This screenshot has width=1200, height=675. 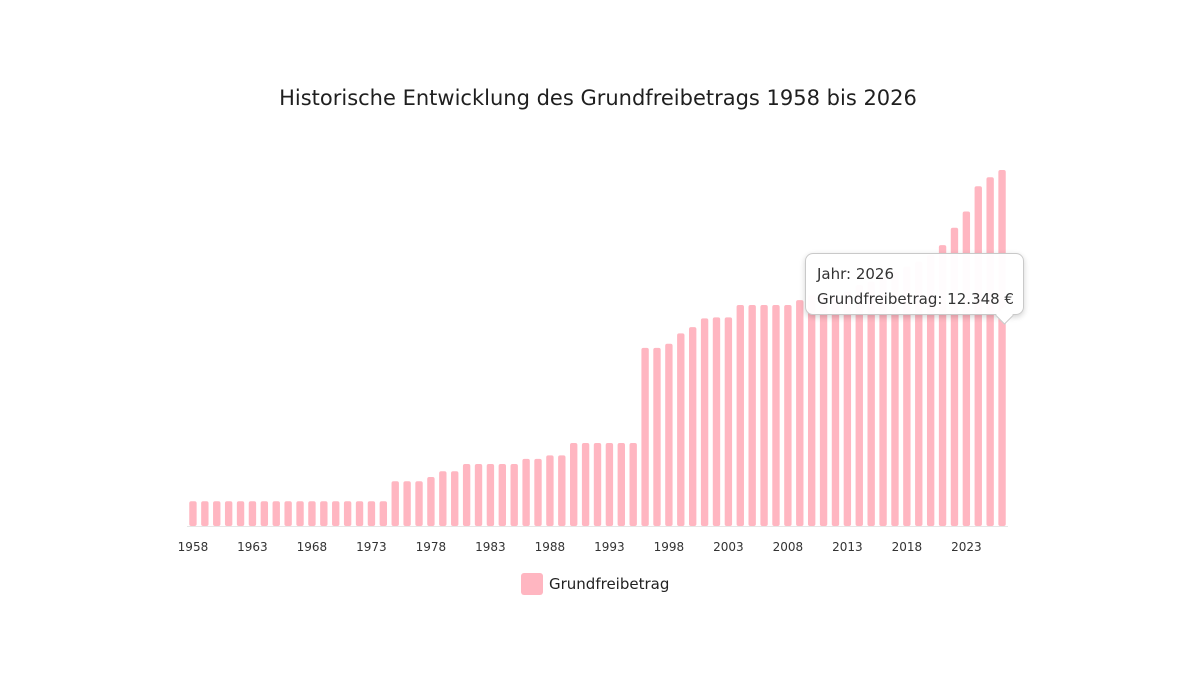 I want to click on bar-1985, so click(x=514, y=495).